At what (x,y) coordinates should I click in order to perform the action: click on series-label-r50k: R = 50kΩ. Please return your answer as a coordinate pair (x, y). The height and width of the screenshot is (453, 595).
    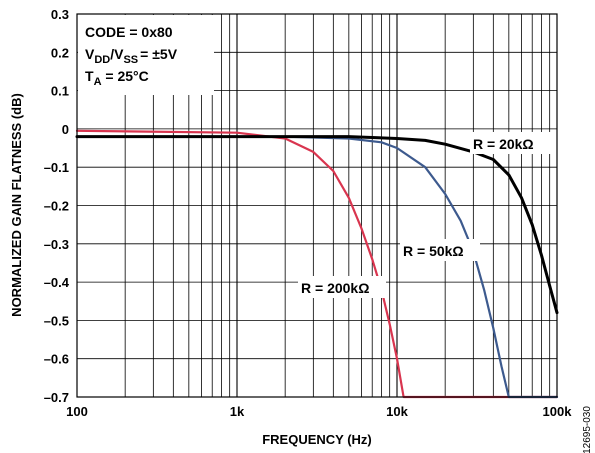
    Looking at the image, I should click on (440, 250).